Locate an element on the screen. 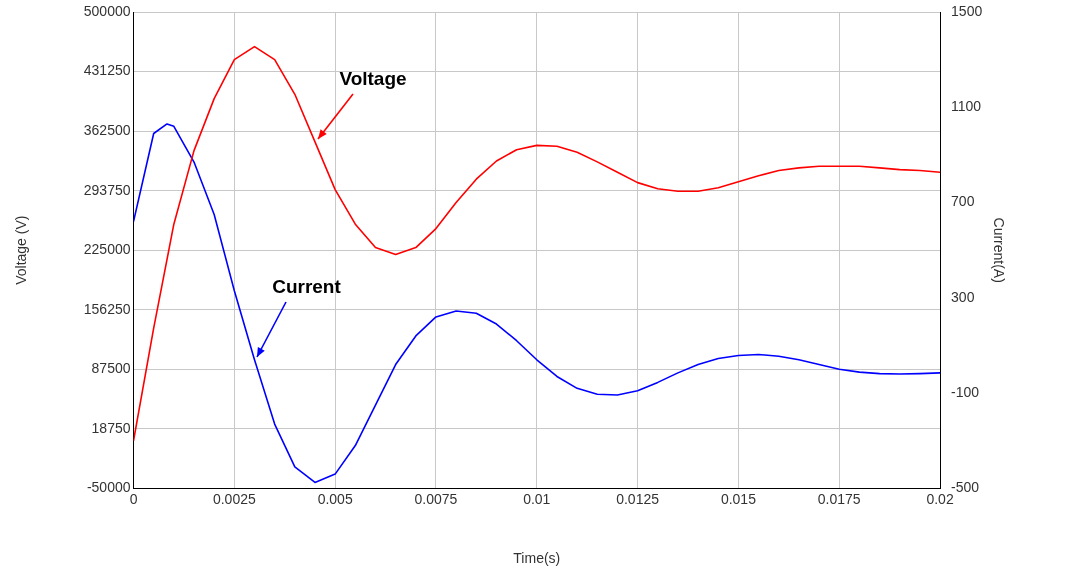  x-tick-label: 0.0025 is located at coordinates (234, 498).